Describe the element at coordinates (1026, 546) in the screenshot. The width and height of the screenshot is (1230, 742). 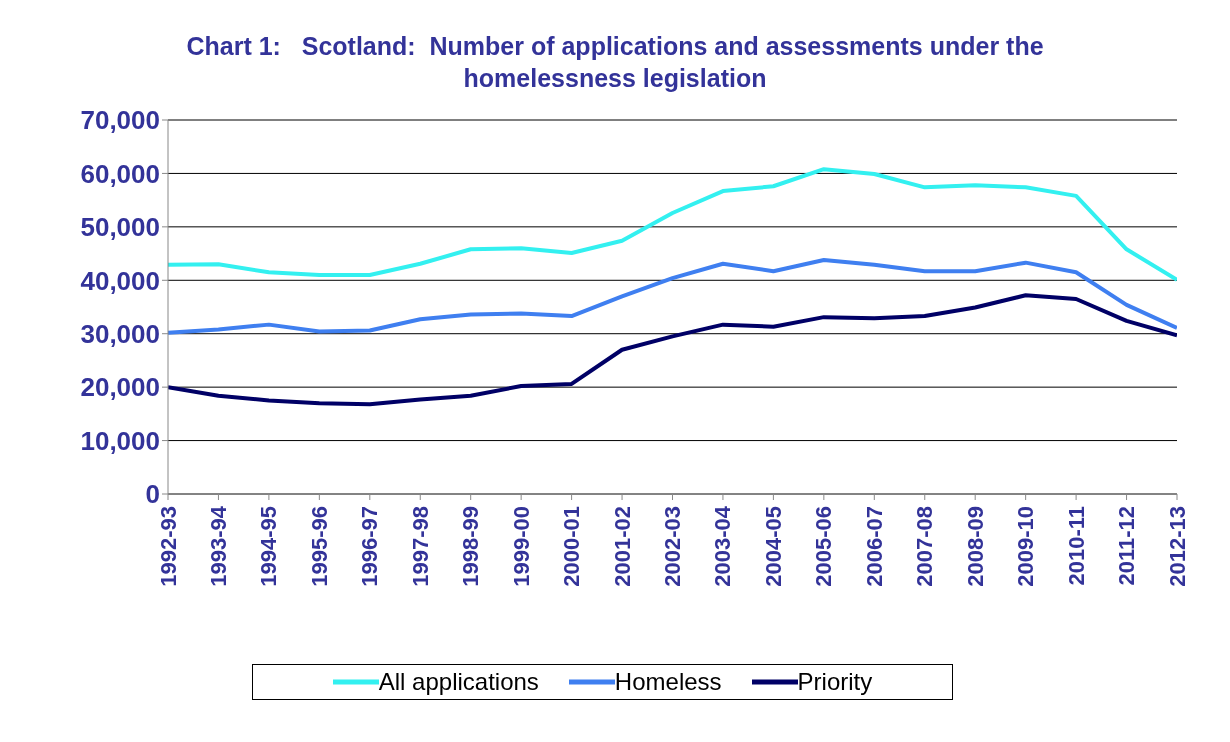
I see `x-tick-label: 2009-10` at that location.